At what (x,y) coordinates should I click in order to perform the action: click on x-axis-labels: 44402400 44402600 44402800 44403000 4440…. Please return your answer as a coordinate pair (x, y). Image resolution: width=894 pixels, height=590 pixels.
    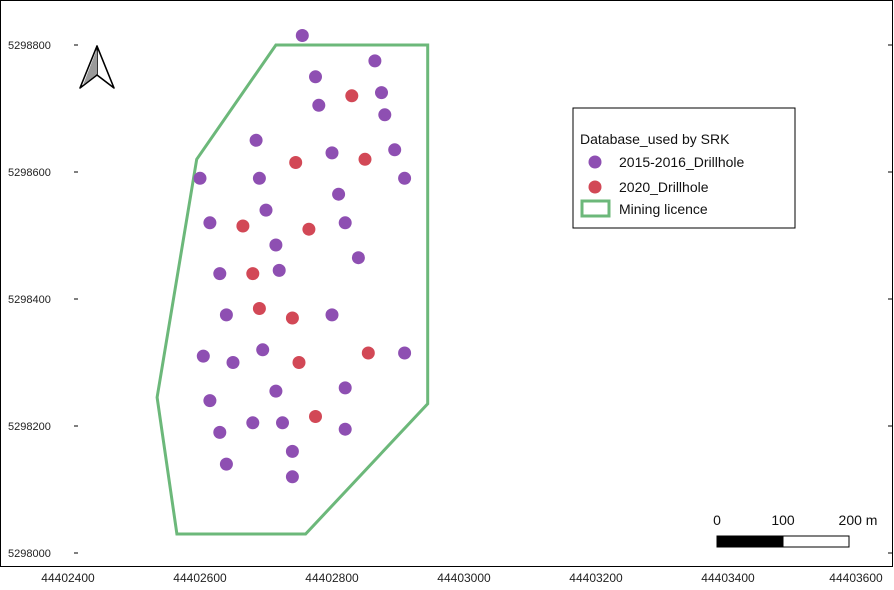
    Looking at the image, I should click on (462, 578).